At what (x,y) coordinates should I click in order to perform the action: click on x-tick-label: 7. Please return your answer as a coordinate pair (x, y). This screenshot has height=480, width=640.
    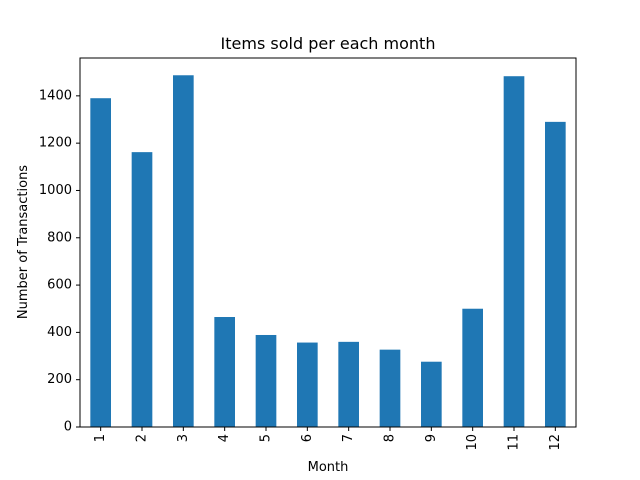
    Looking at the image, I should click on (348, 438).